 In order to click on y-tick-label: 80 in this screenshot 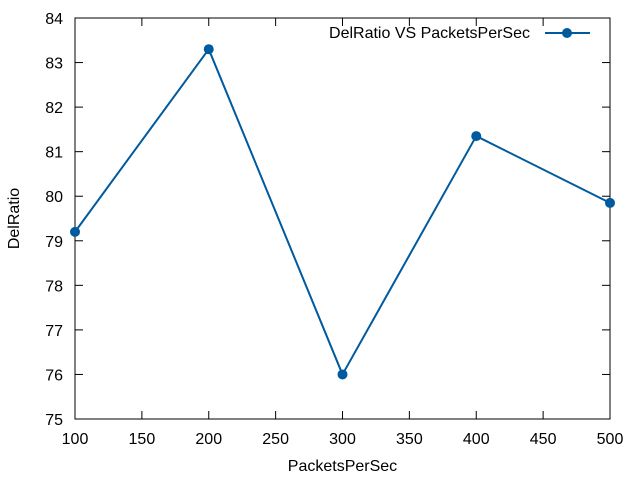, I will do `click(54, 197)`.